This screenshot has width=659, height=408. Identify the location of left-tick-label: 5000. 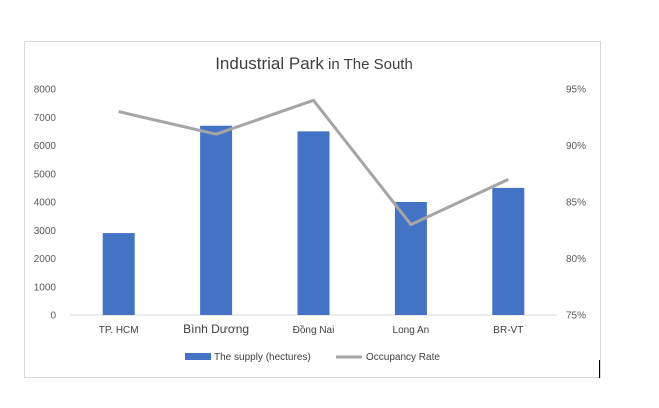
(45, 174).